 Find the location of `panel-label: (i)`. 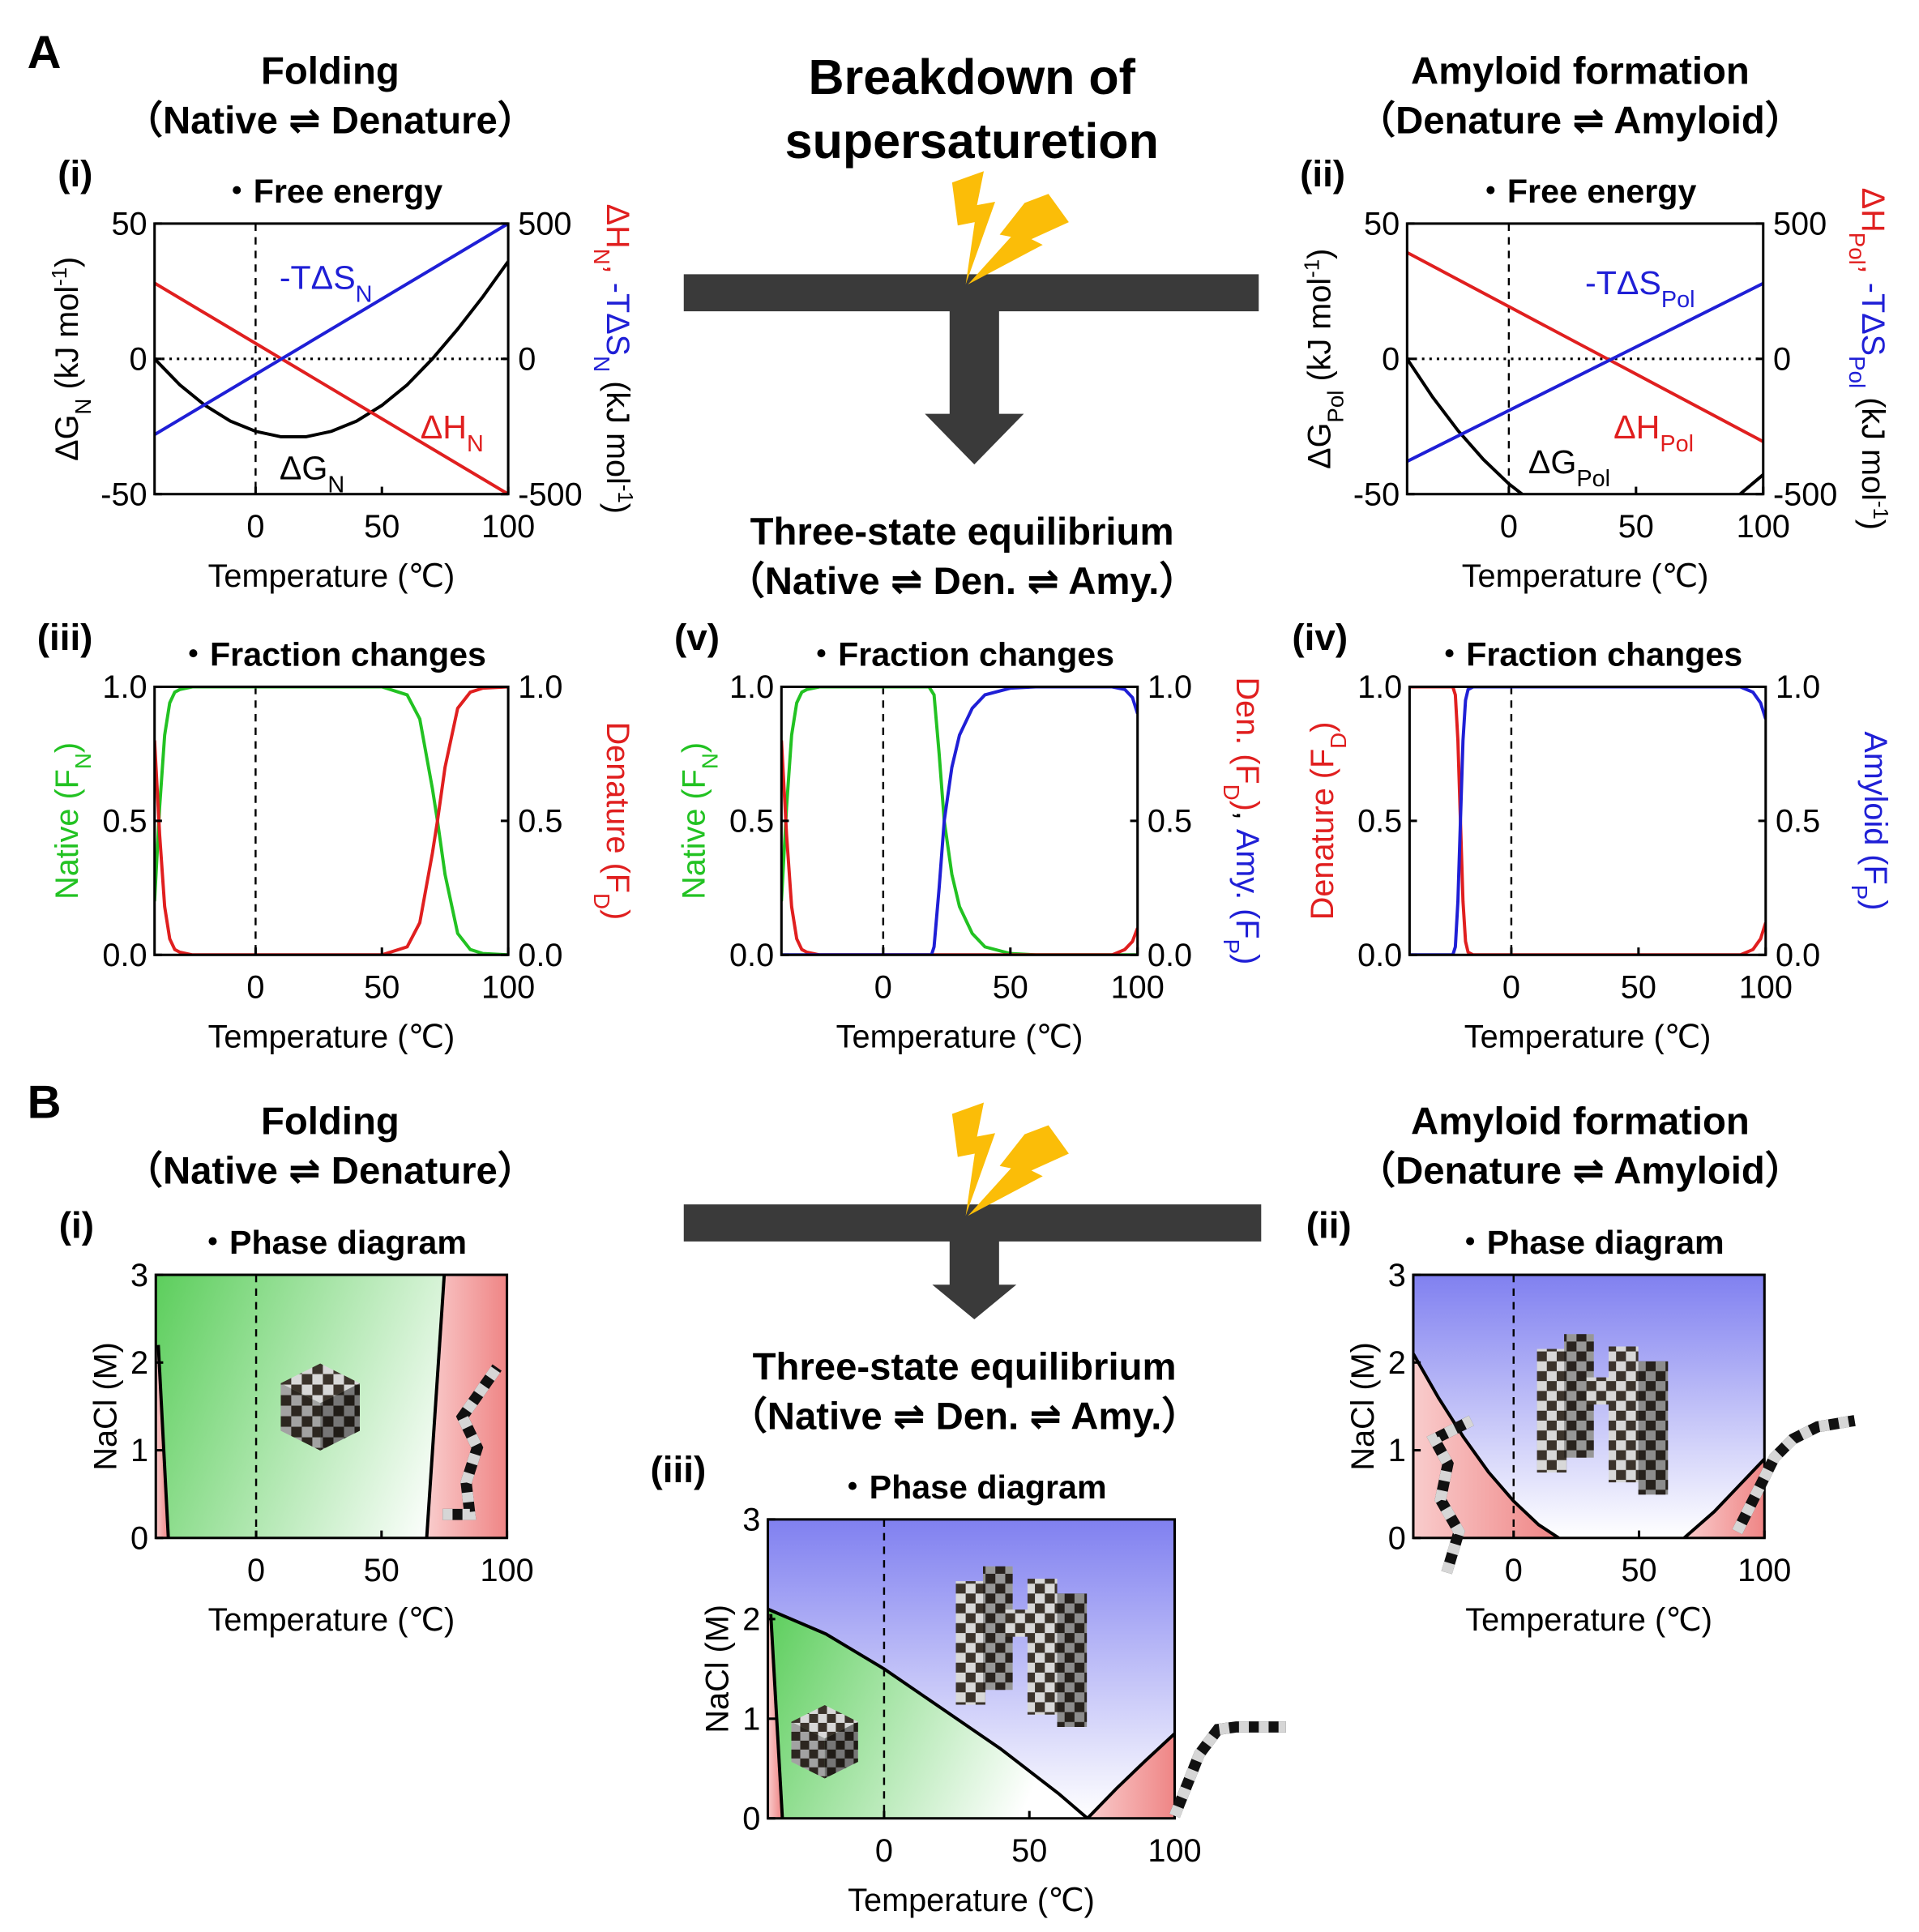

panel-label: (i) is located at coordinates (76, 1225).